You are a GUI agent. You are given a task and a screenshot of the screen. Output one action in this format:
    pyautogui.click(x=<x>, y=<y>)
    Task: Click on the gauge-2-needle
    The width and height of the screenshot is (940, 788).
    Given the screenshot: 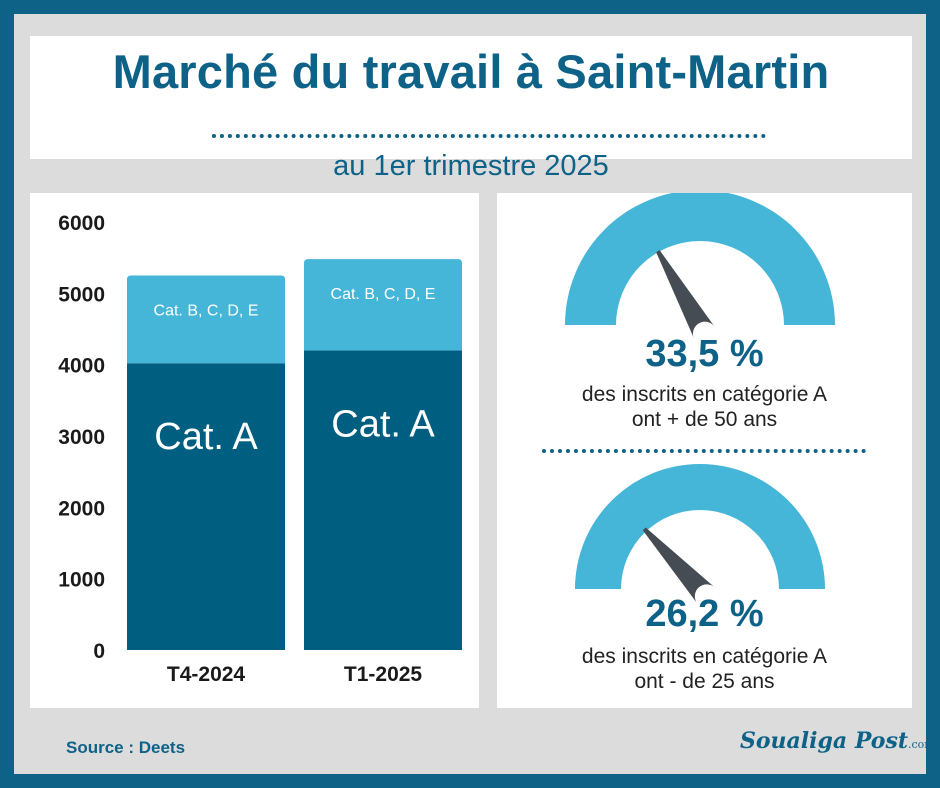 What is the action you would take?
    pyautogui.click(x=679, y=566)
    